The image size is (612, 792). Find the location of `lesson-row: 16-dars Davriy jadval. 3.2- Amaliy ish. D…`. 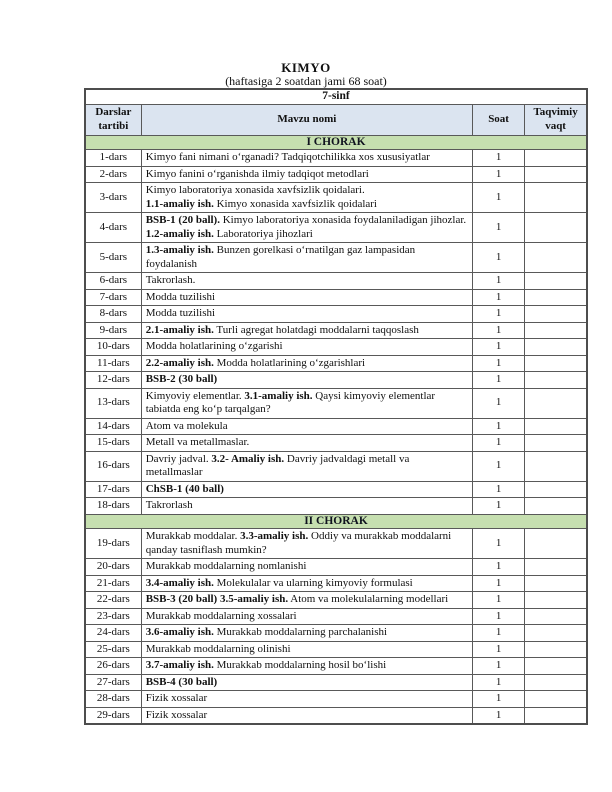

lesson-row: 16-dars Davriy jadval. 3.2- Amaliy ish. D… is located at coordinates (336, 466).